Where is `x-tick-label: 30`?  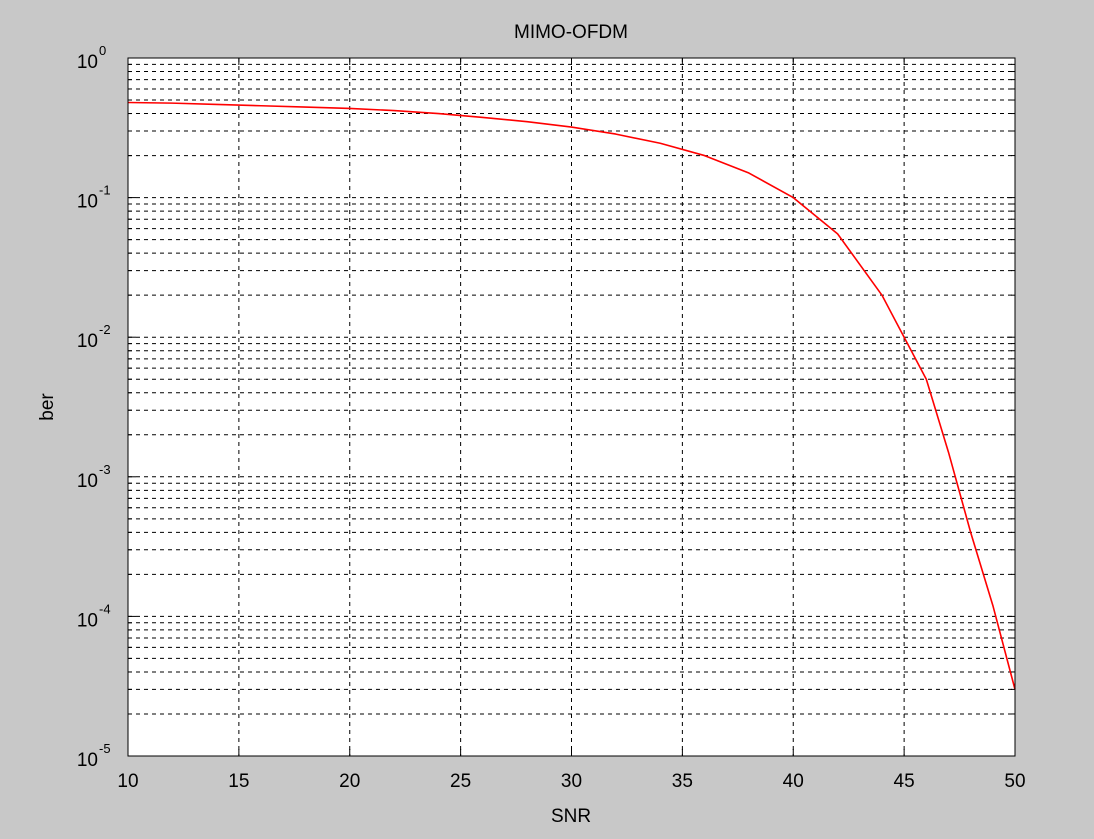
x-tick-label: 30 is located at coordinates (571, 781).